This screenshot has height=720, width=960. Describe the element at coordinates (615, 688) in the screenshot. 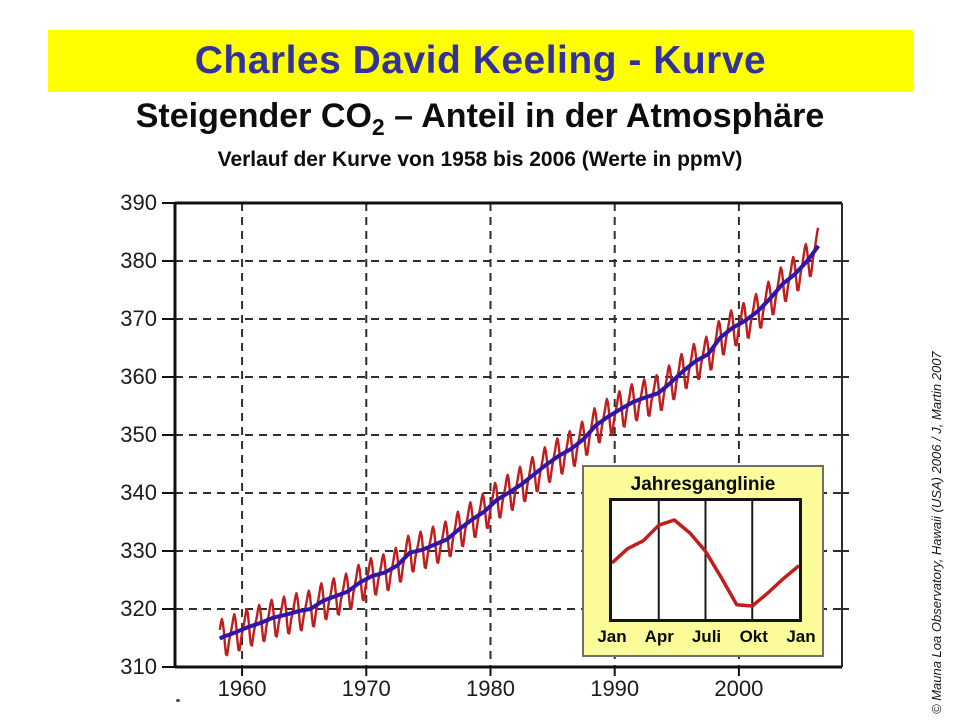

I see `x-axis-label: 1990` at that location.